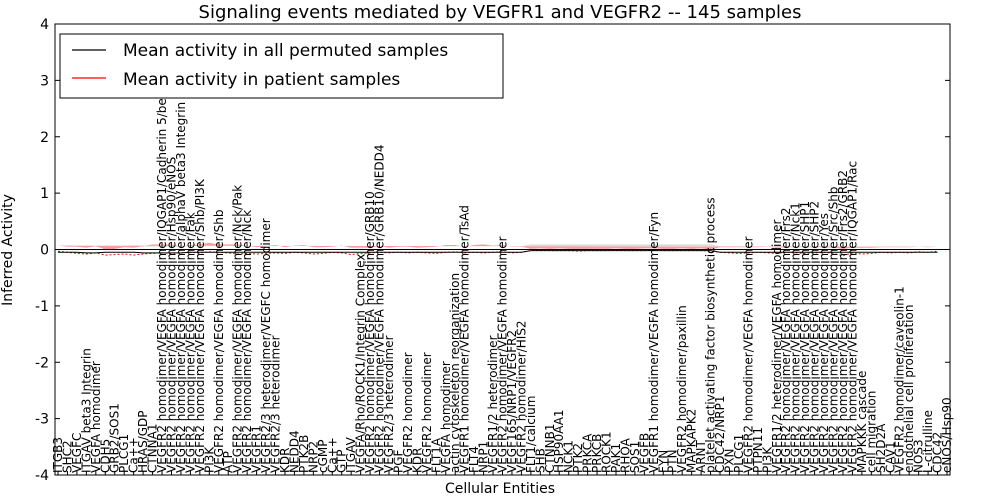 The image size is (1000, 500). What do you see at coordinates (559, 441) in the screenshot?
I see `x-category-label: HSP90AA1` at bounding box center [559, 441].